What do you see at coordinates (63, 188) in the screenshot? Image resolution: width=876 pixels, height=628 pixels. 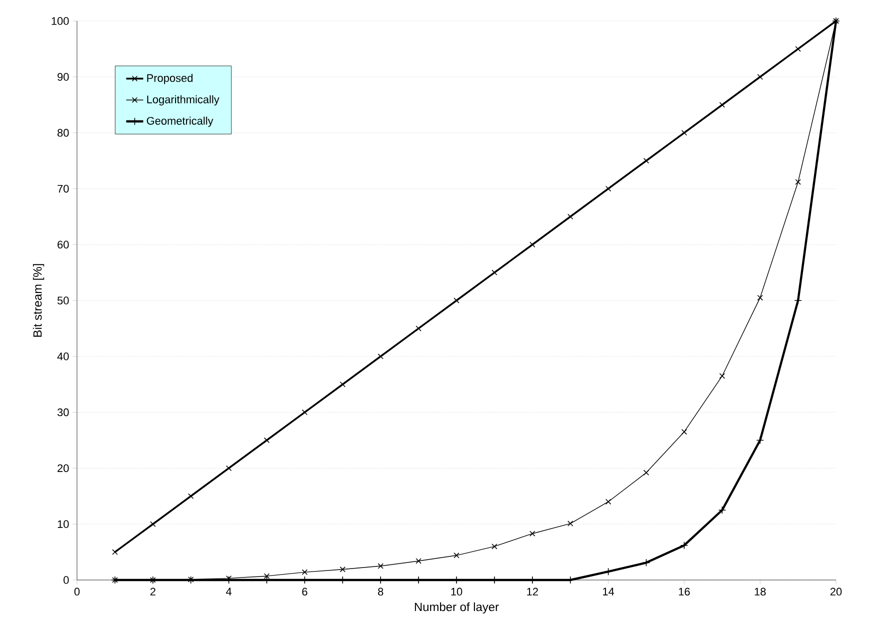 I see `y-tick-label: 70` at bounding box center [63, 188].